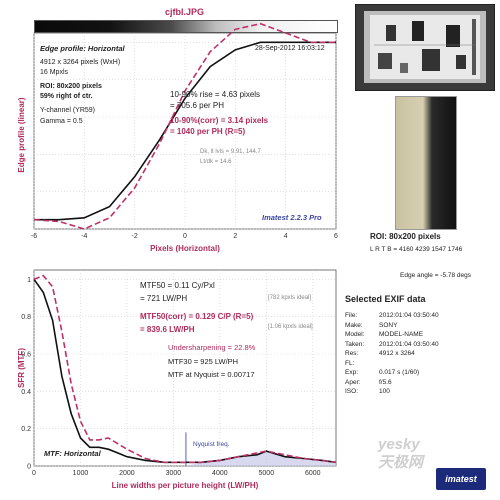 The width and height of the screenshot is (500, 500). Describe the element at coordinates (420, 392) in the screenshot. I see `exif-row: ISO: 100` at that location.